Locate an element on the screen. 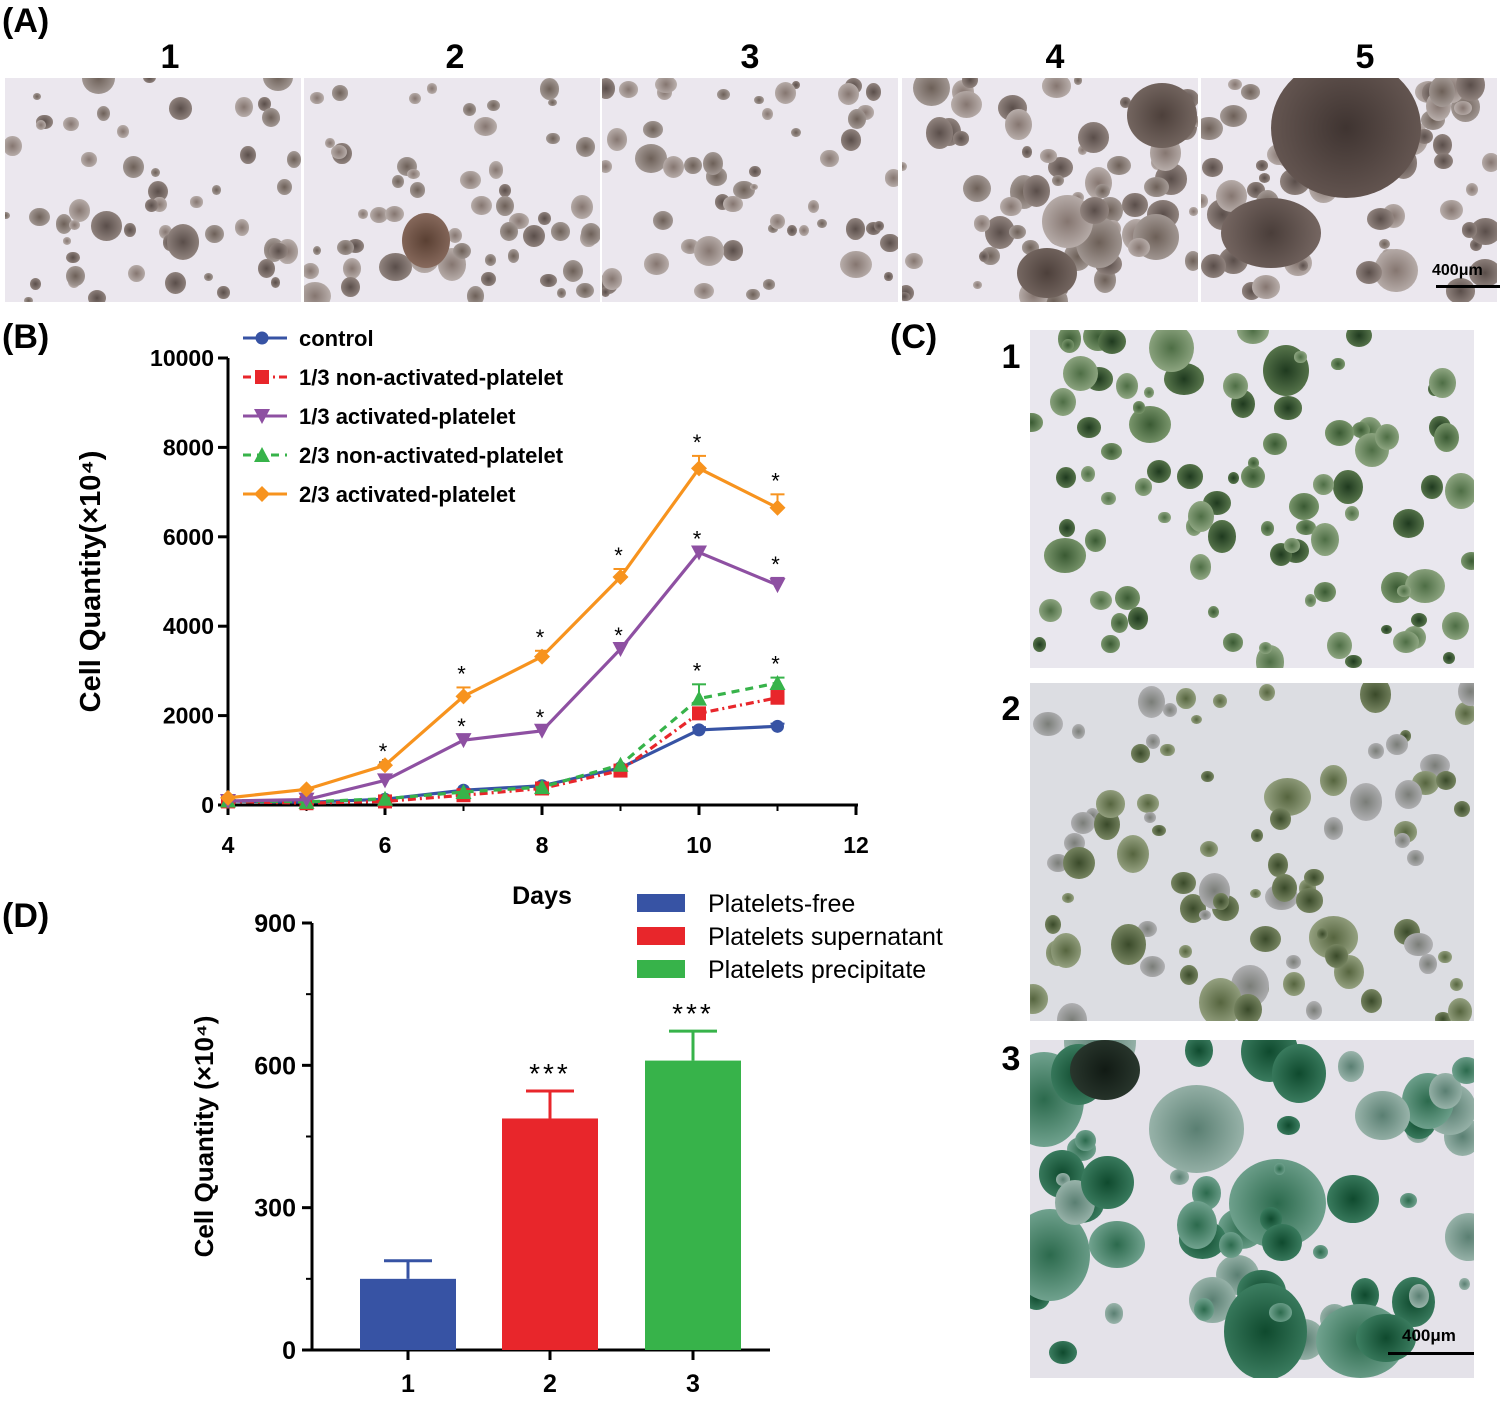 The height and width of the screenshot is (1407, 1505). legend-label: Platelets supernatant is located at coordinates (825, 937).